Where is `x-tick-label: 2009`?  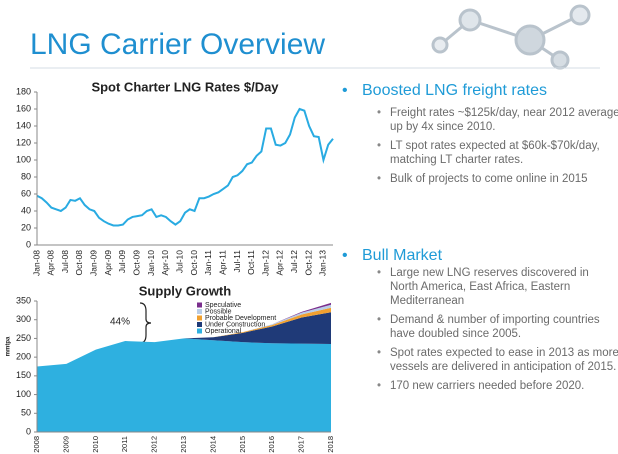 x-tick-label: 2009 is located at coordinates (65, 444).